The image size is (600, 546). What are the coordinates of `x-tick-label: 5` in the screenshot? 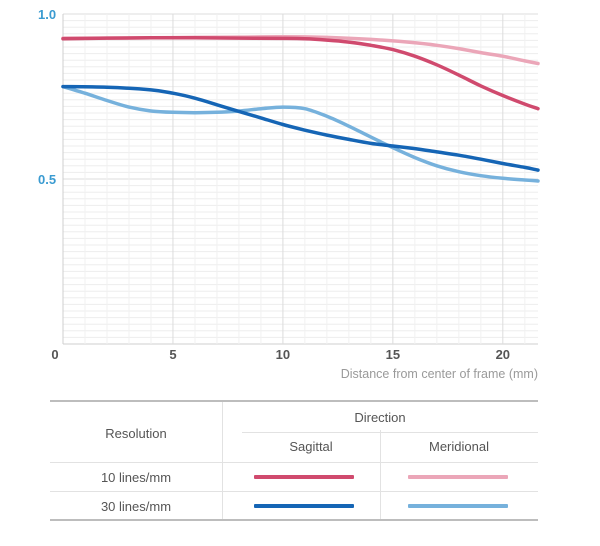 It's located at (172, 354).